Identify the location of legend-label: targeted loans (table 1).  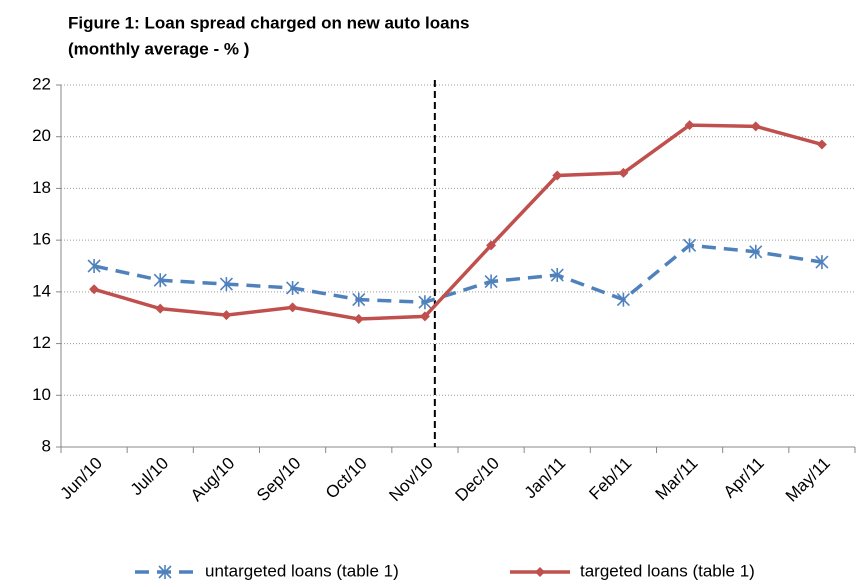
(667, 570).